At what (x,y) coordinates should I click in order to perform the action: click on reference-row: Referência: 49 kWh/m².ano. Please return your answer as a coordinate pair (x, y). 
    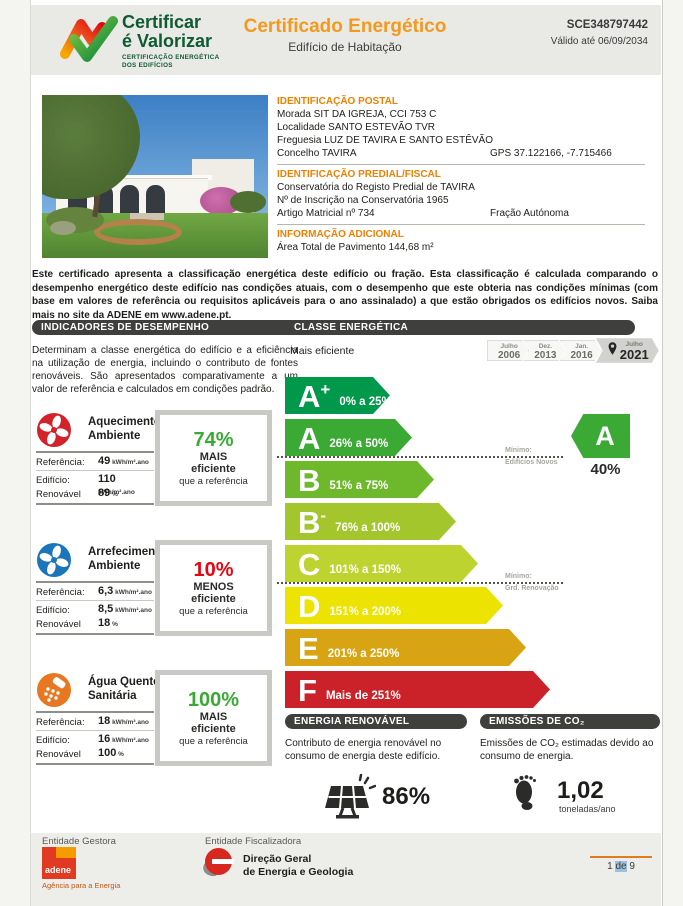
    Looking at the image, I should click on (92, 462).